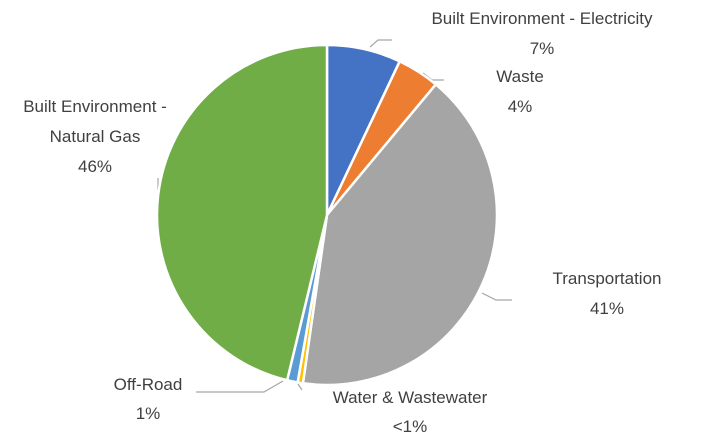 The image size is (702, 436). I want to click on slice-label: Transportation 41%, so click(607, 294).